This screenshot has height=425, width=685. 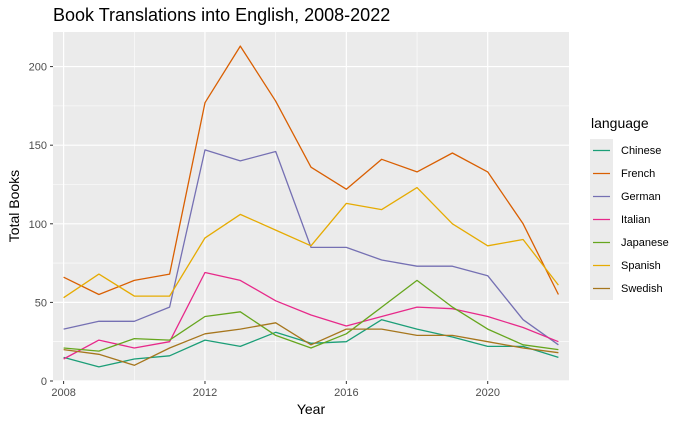 I want to click on y-axis: 0 50 100 150 200, so click(x=41, y=225).